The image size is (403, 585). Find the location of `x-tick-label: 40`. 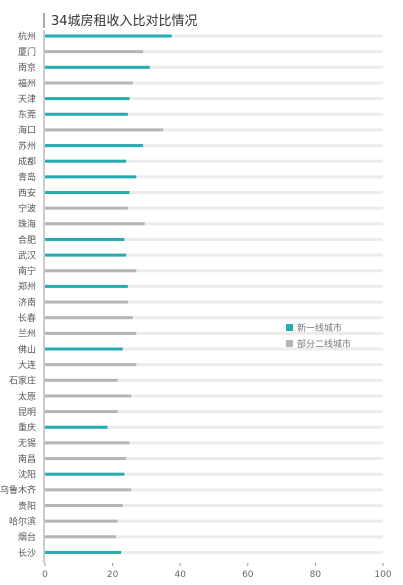

x-tick-label: 40 is located at coordinates (180, 575).